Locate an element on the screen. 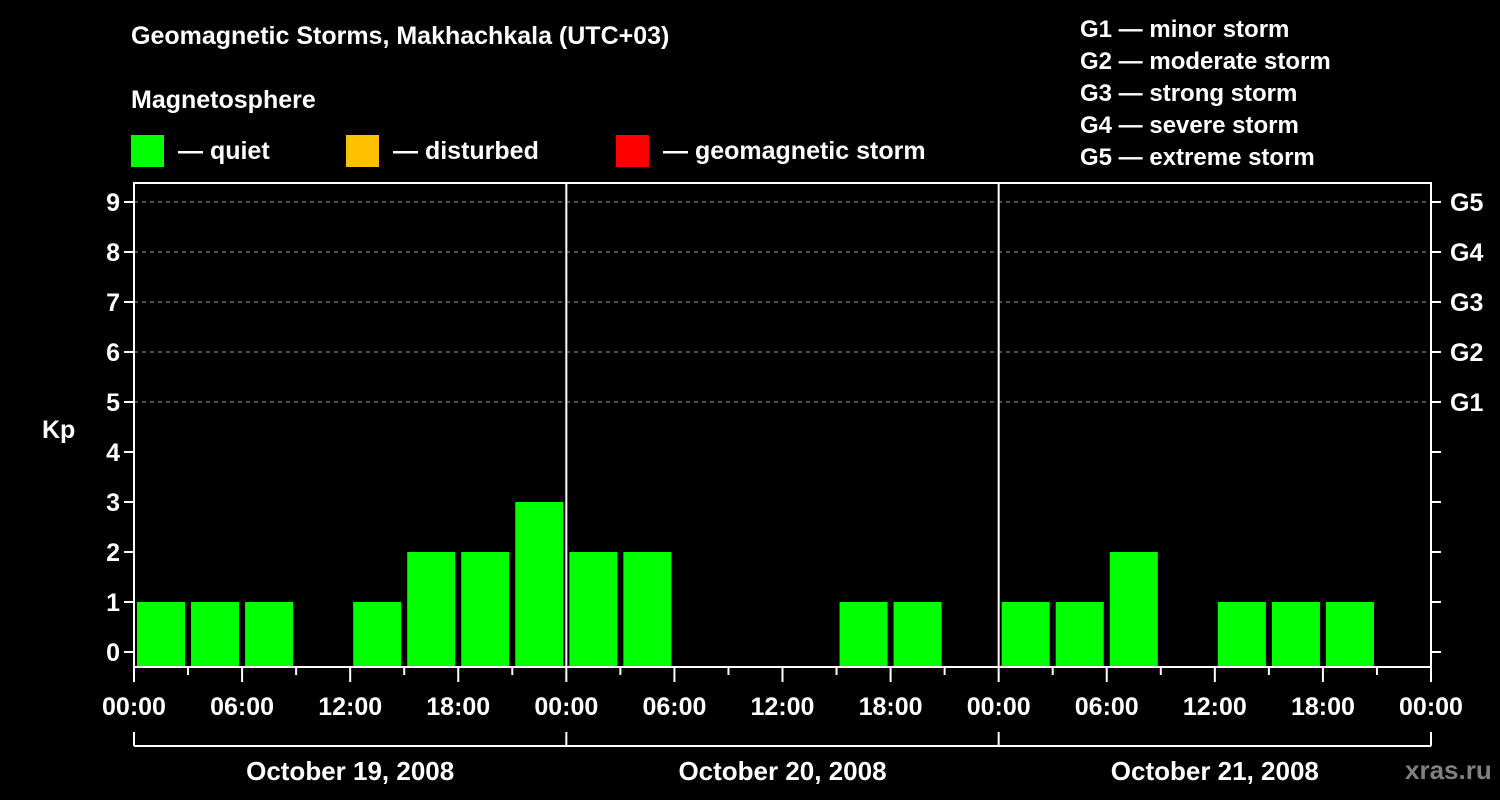 The height and width of the screenshot is (800, 1500). legend-storm: — geomagnetic storm is located at coordinates (771, 151).